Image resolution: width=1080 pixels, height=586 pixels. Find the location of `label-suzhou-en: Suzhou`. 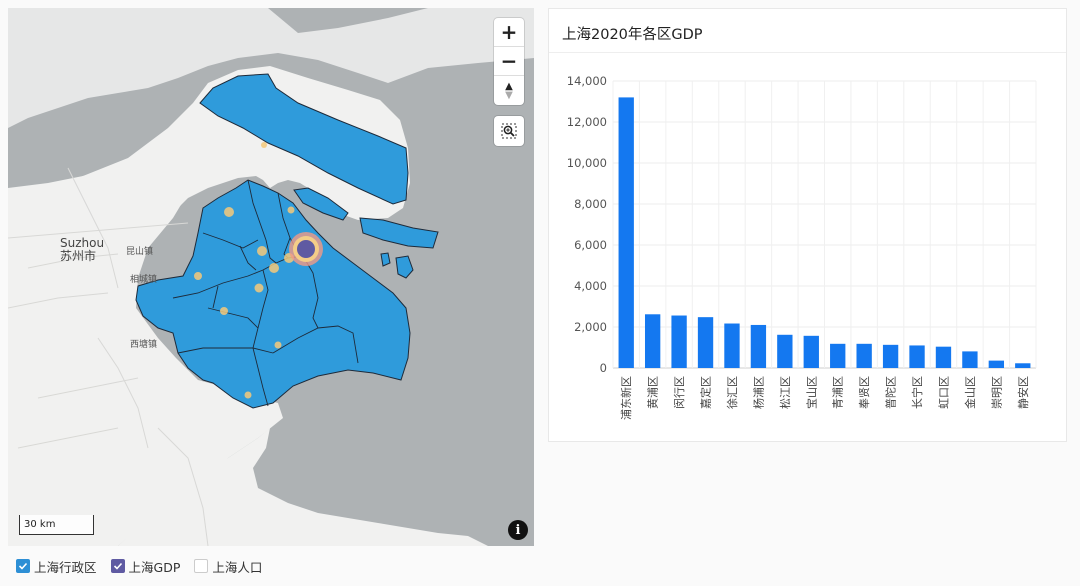

label-suzhou-en: Suzhou is located at coordinates (82, 243).